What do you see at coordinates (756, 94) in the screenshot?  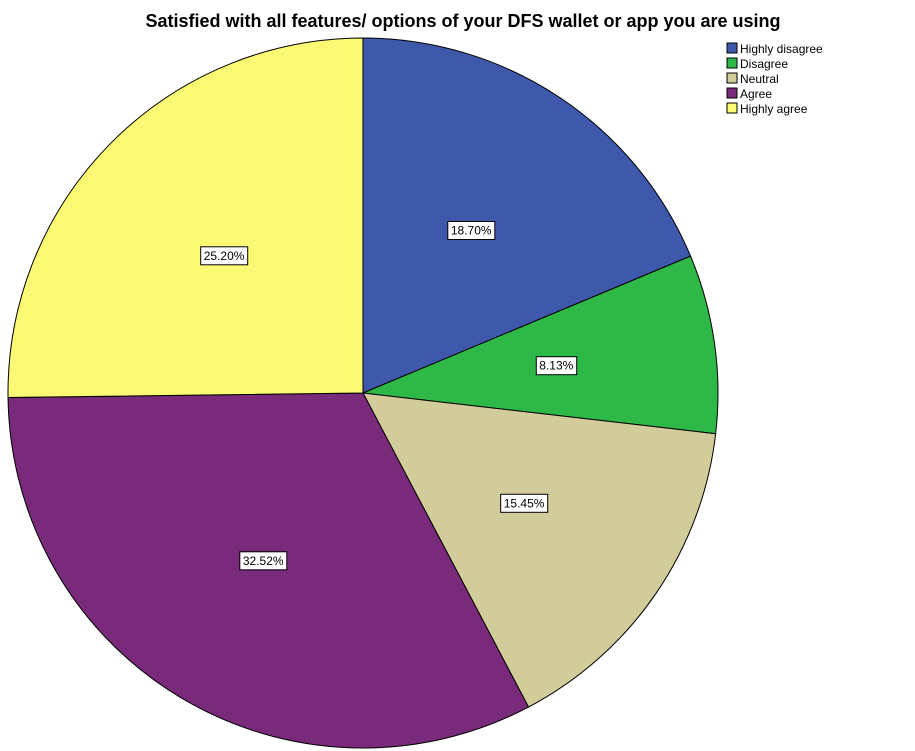 I see `legend-label: Agree` at bounding box center [756, 94].